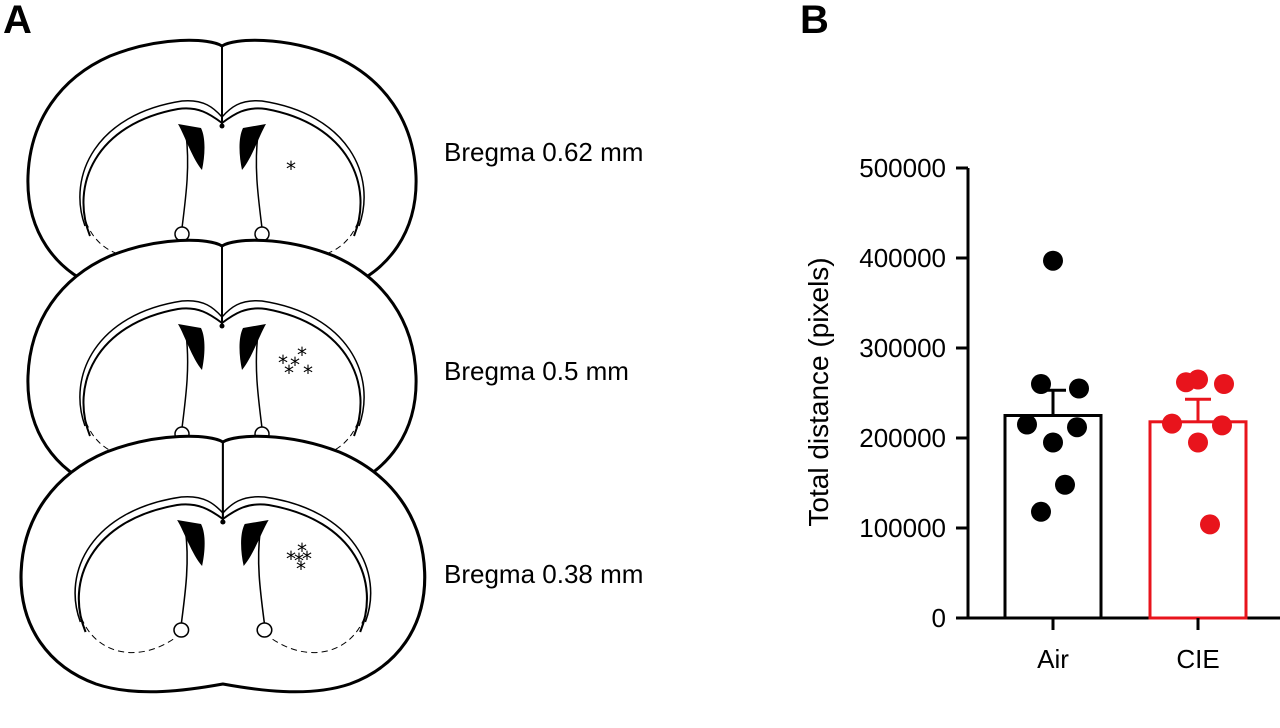 The height and width of the screenshot is (728, 1280). I want to click on injection-sites-section-2: * * * * *, so click(295, 364).